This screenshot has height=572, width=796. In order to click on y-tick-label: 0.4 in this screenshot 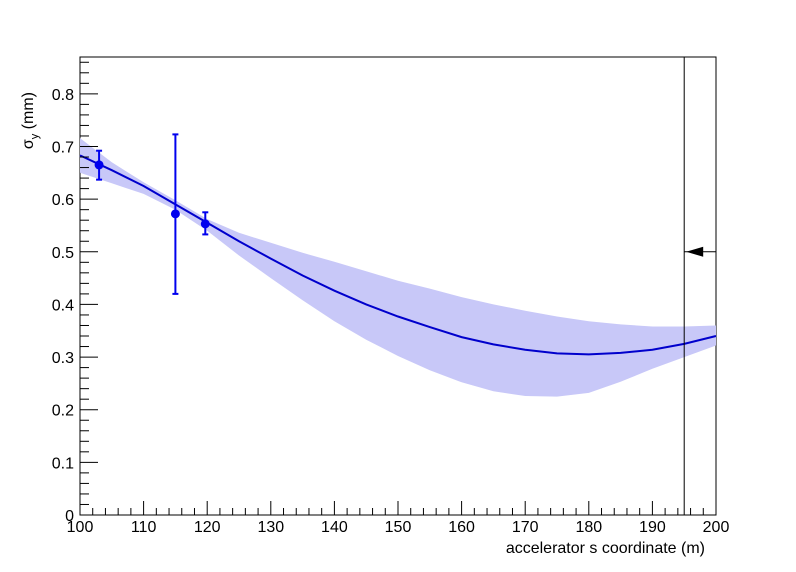, I will do `click(63, 305)`.